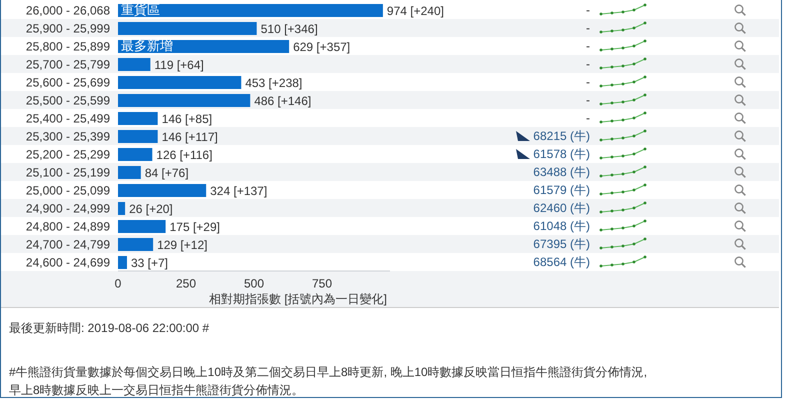 This screenshot has width=794, height=400. I want to click on text: 最後更新時間: 2019-08-06 22:00:00 #, so click(109, 328).